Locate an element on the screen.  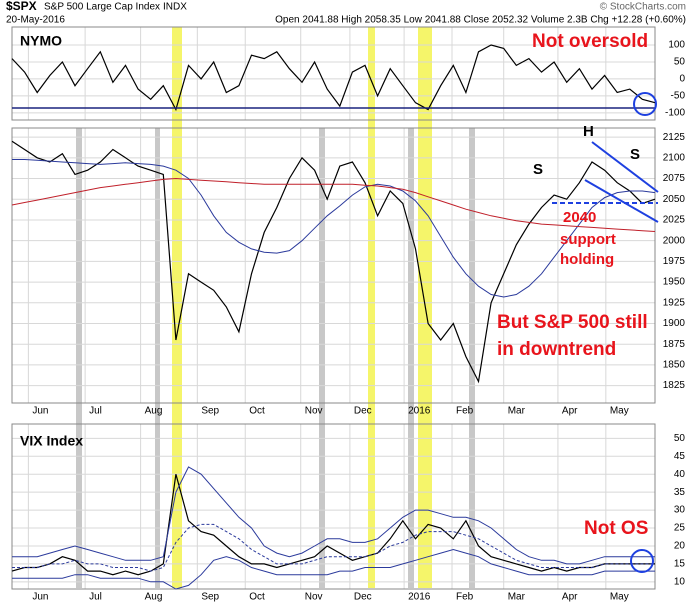
panel-frame is located at coordinates (333, 73).